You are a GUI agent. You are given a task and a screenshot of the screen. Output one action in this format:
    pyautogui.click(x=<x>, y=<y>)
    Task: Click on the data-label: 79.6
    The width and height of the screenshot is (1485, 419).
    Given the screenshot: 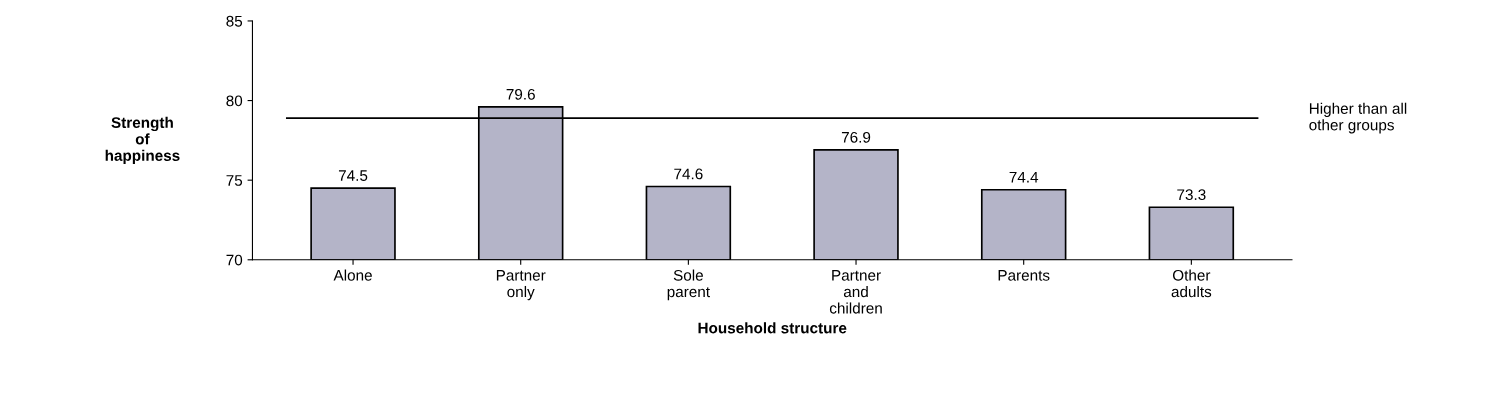 What is the action you would take?
    pyautogui.click(x=520, y=94)
    